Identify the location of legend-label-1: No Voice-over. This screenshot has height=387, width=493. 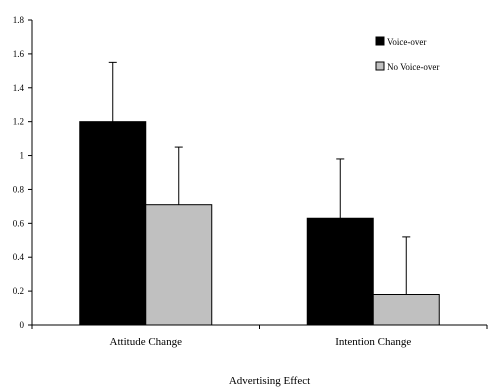
(413, 67).